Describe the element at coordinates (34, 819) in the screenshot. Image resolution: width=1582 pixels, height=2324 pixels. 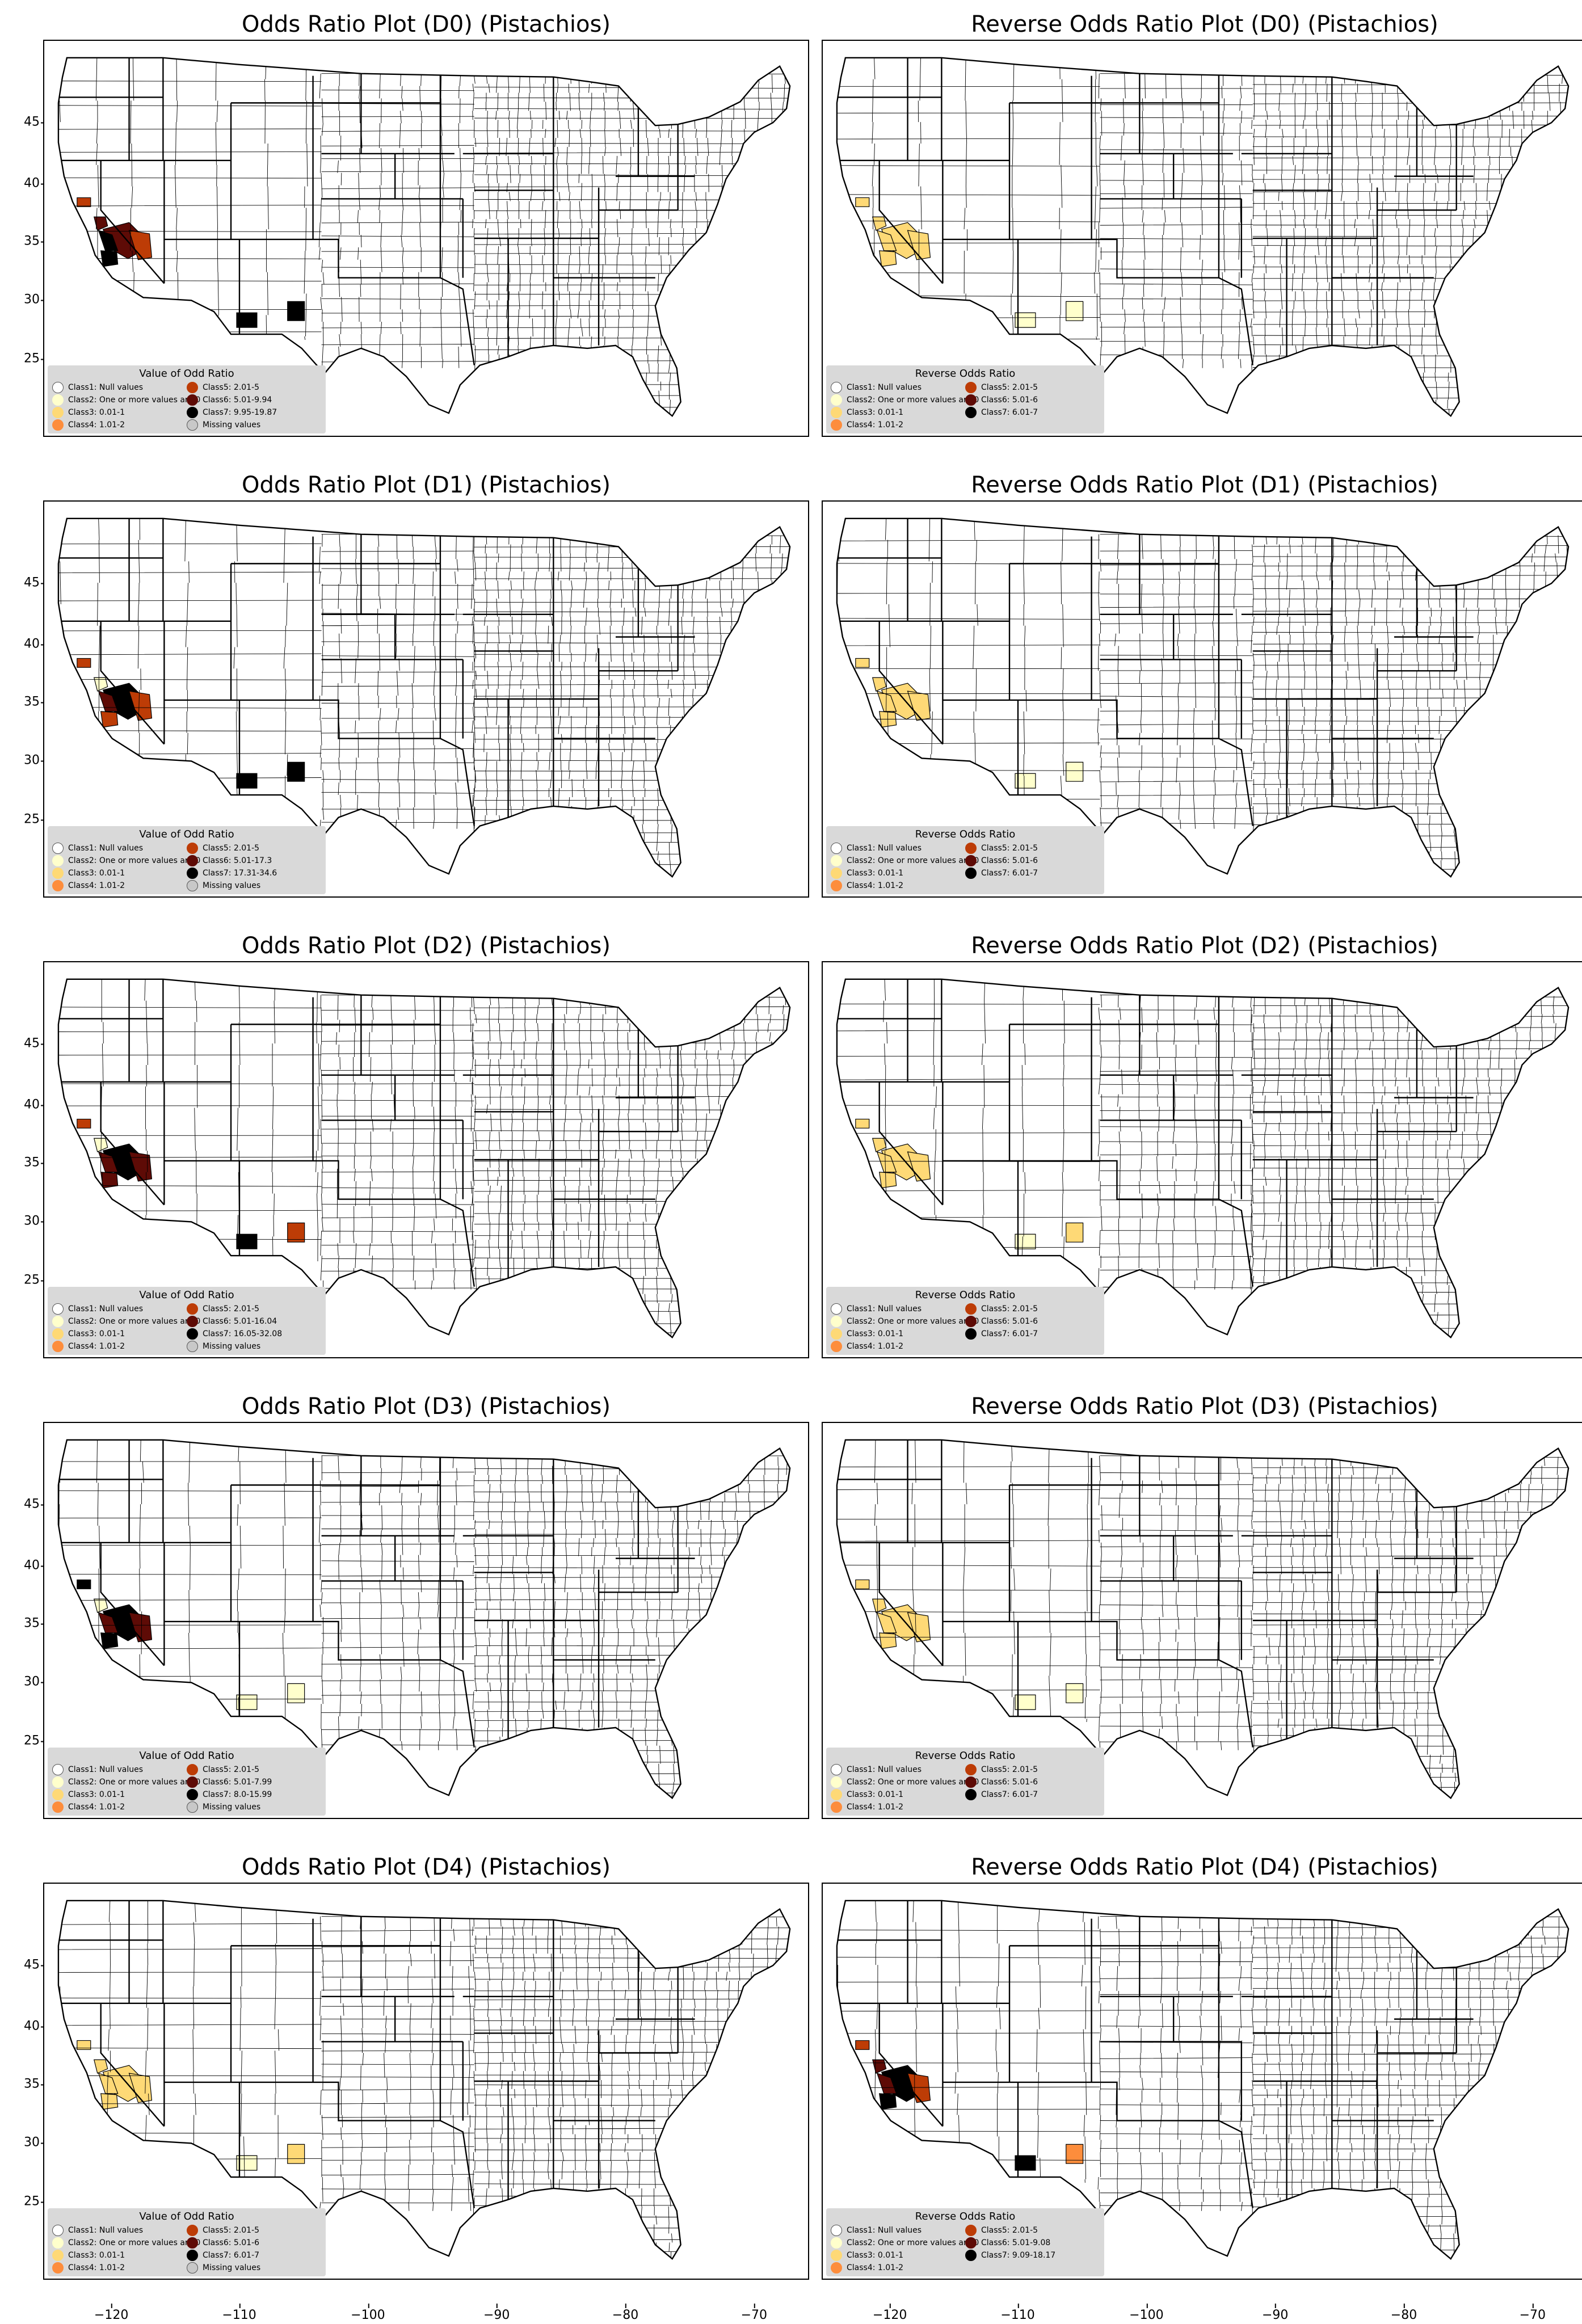
I see `y-tick-label: 25` at that location.